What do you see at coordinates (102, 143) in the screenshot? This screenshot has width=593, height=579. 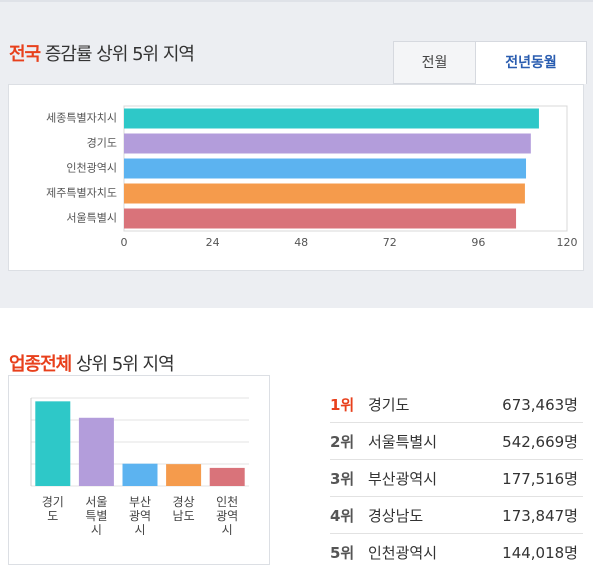 I see `y-tick-label: 경기도` at bounding box center [102, 143].